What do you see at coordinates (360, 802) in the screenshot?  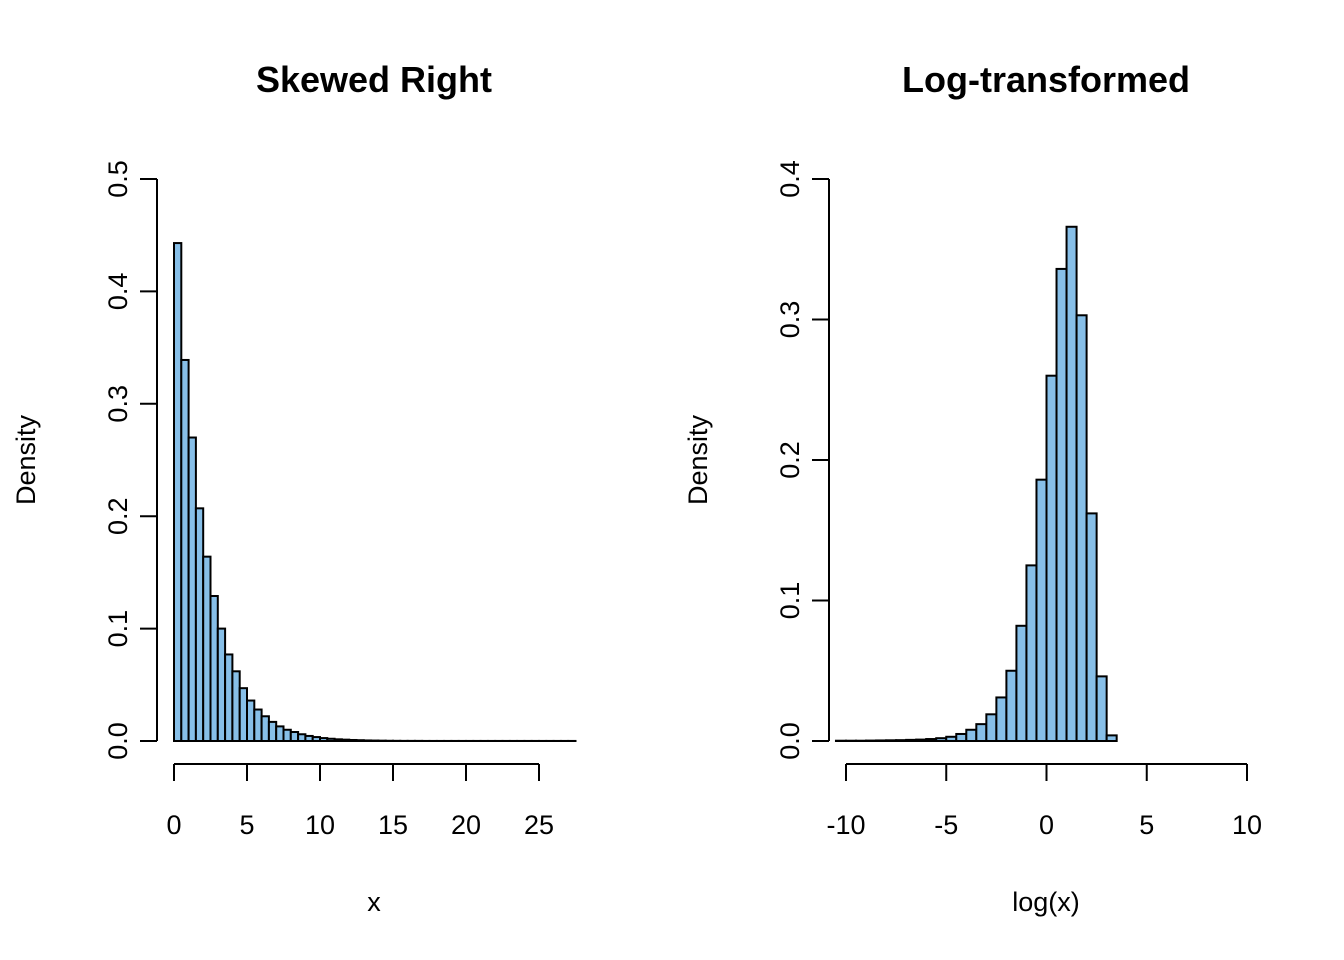 I see `x-axis-ticks: 0 5 10 15 20 25` at bounding box center [360, 802].